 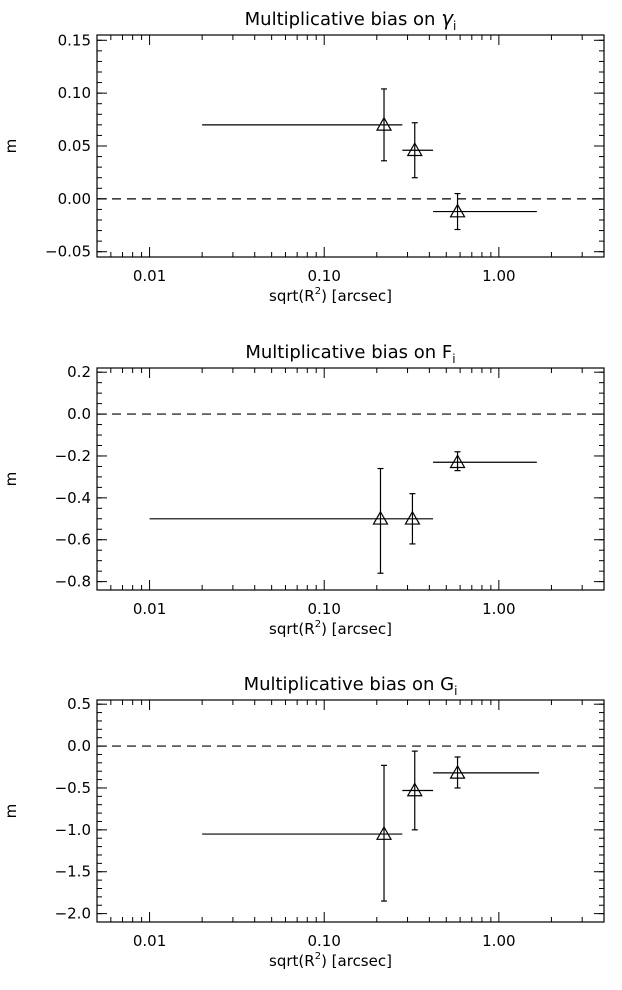 What do you see at coordinates (74, 146) in the screenshot?
I see `y-tick-label: 0.05` at bounding box center [74, 146].